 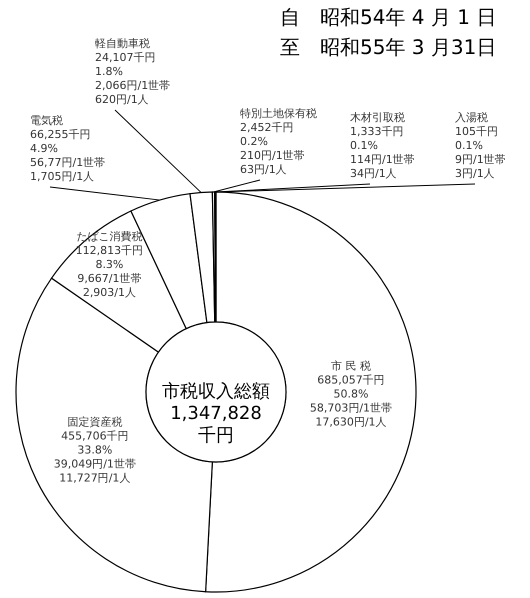 I want to click on data-label: 1,333千円 0.1% 114円/1世帯 34円/1人, so click(x=382, y=152).